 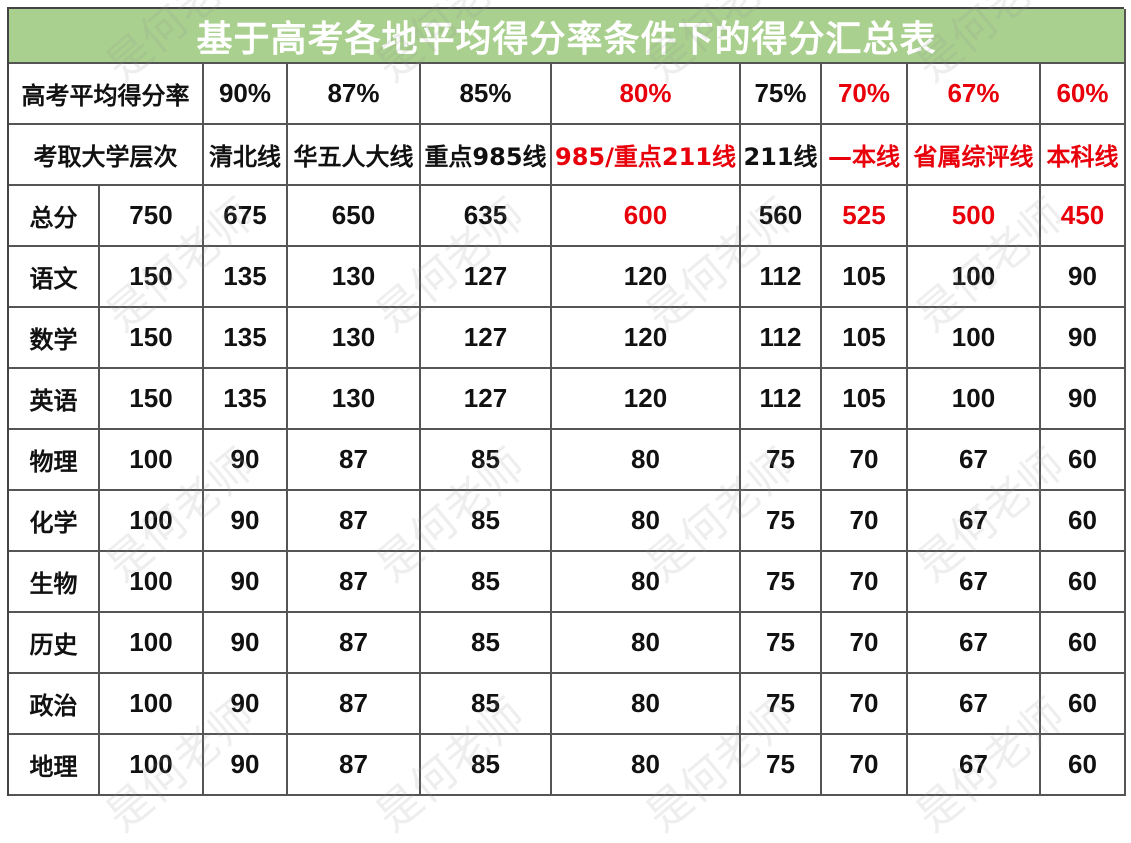 I want to click on subject-label: 数学, so click(x=54, y=338).